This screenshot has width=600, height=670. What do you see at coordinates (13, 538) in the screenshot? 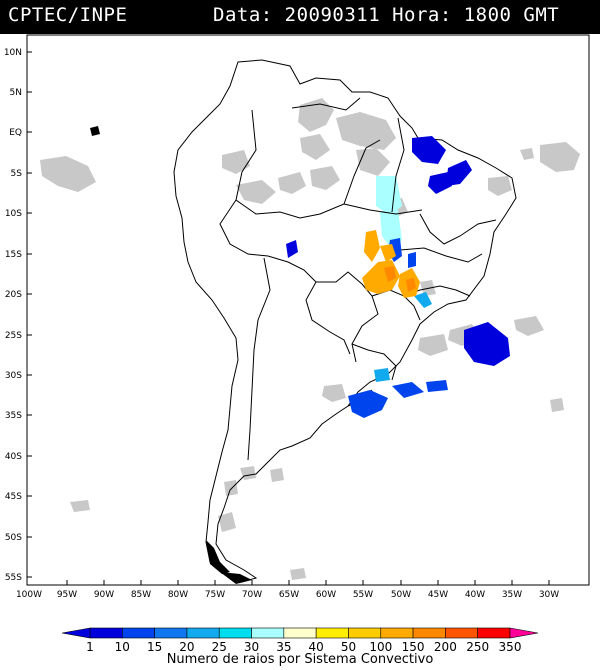
I see `lat-label: 50S` at bounding box center [13, 538].